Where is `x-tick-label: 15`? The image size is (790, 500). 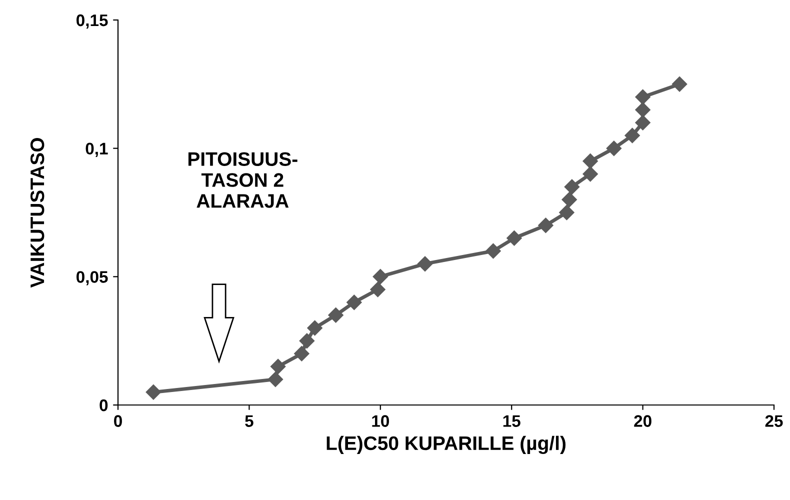
x-tick-label: 15 is located at coordinates (511, 421).